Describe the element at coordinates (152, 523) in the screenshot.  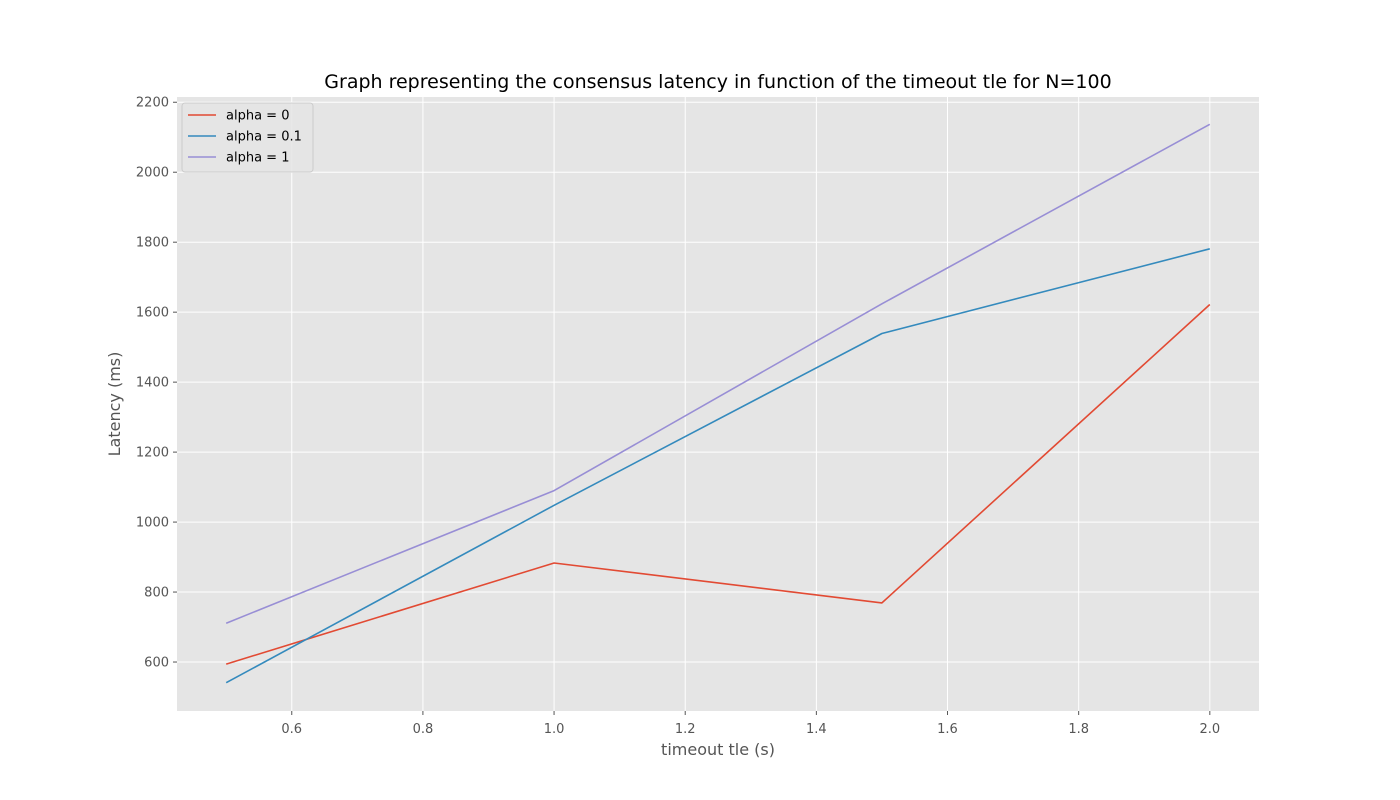
I see `y-tick-label: 1000` at that location.